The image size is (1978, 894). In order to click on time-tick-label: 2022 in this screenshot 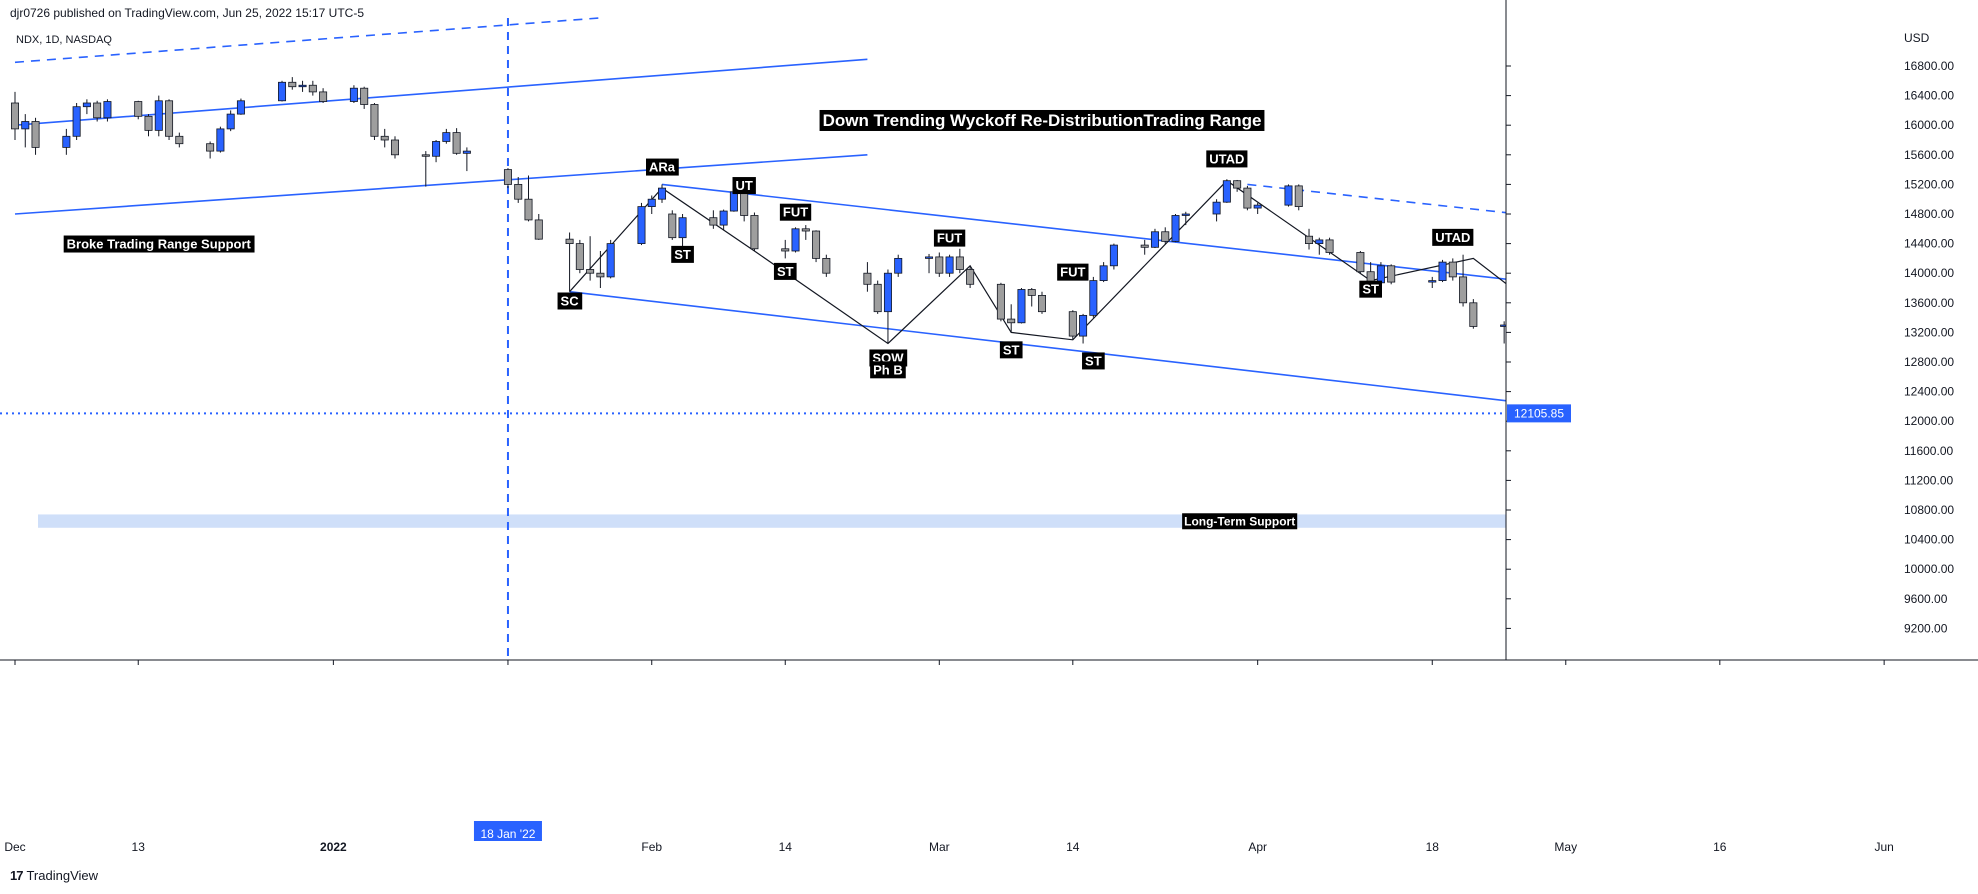, I will do `click(333, 847)`.